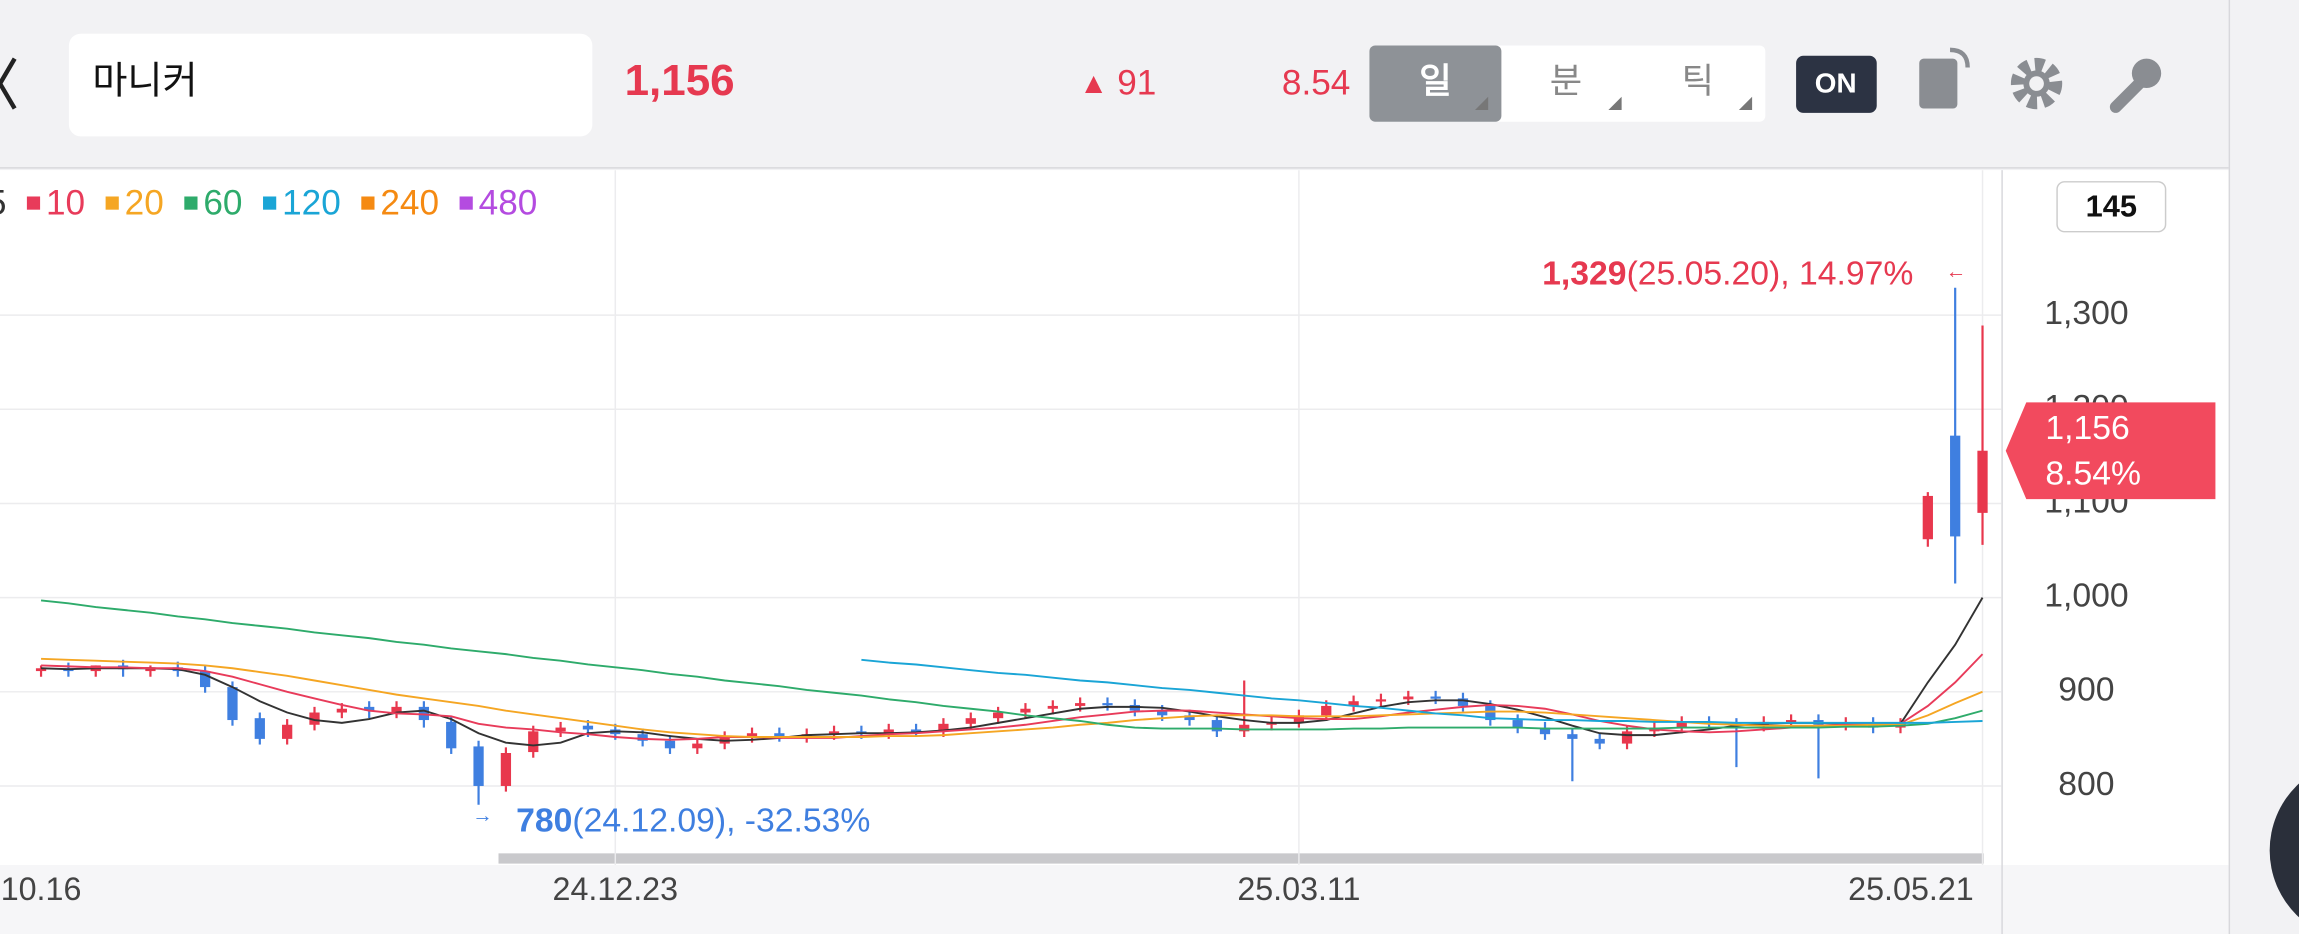  Describe the element at coordinates (2284, 847) in the screenshot. I see `floating-button` at that location.